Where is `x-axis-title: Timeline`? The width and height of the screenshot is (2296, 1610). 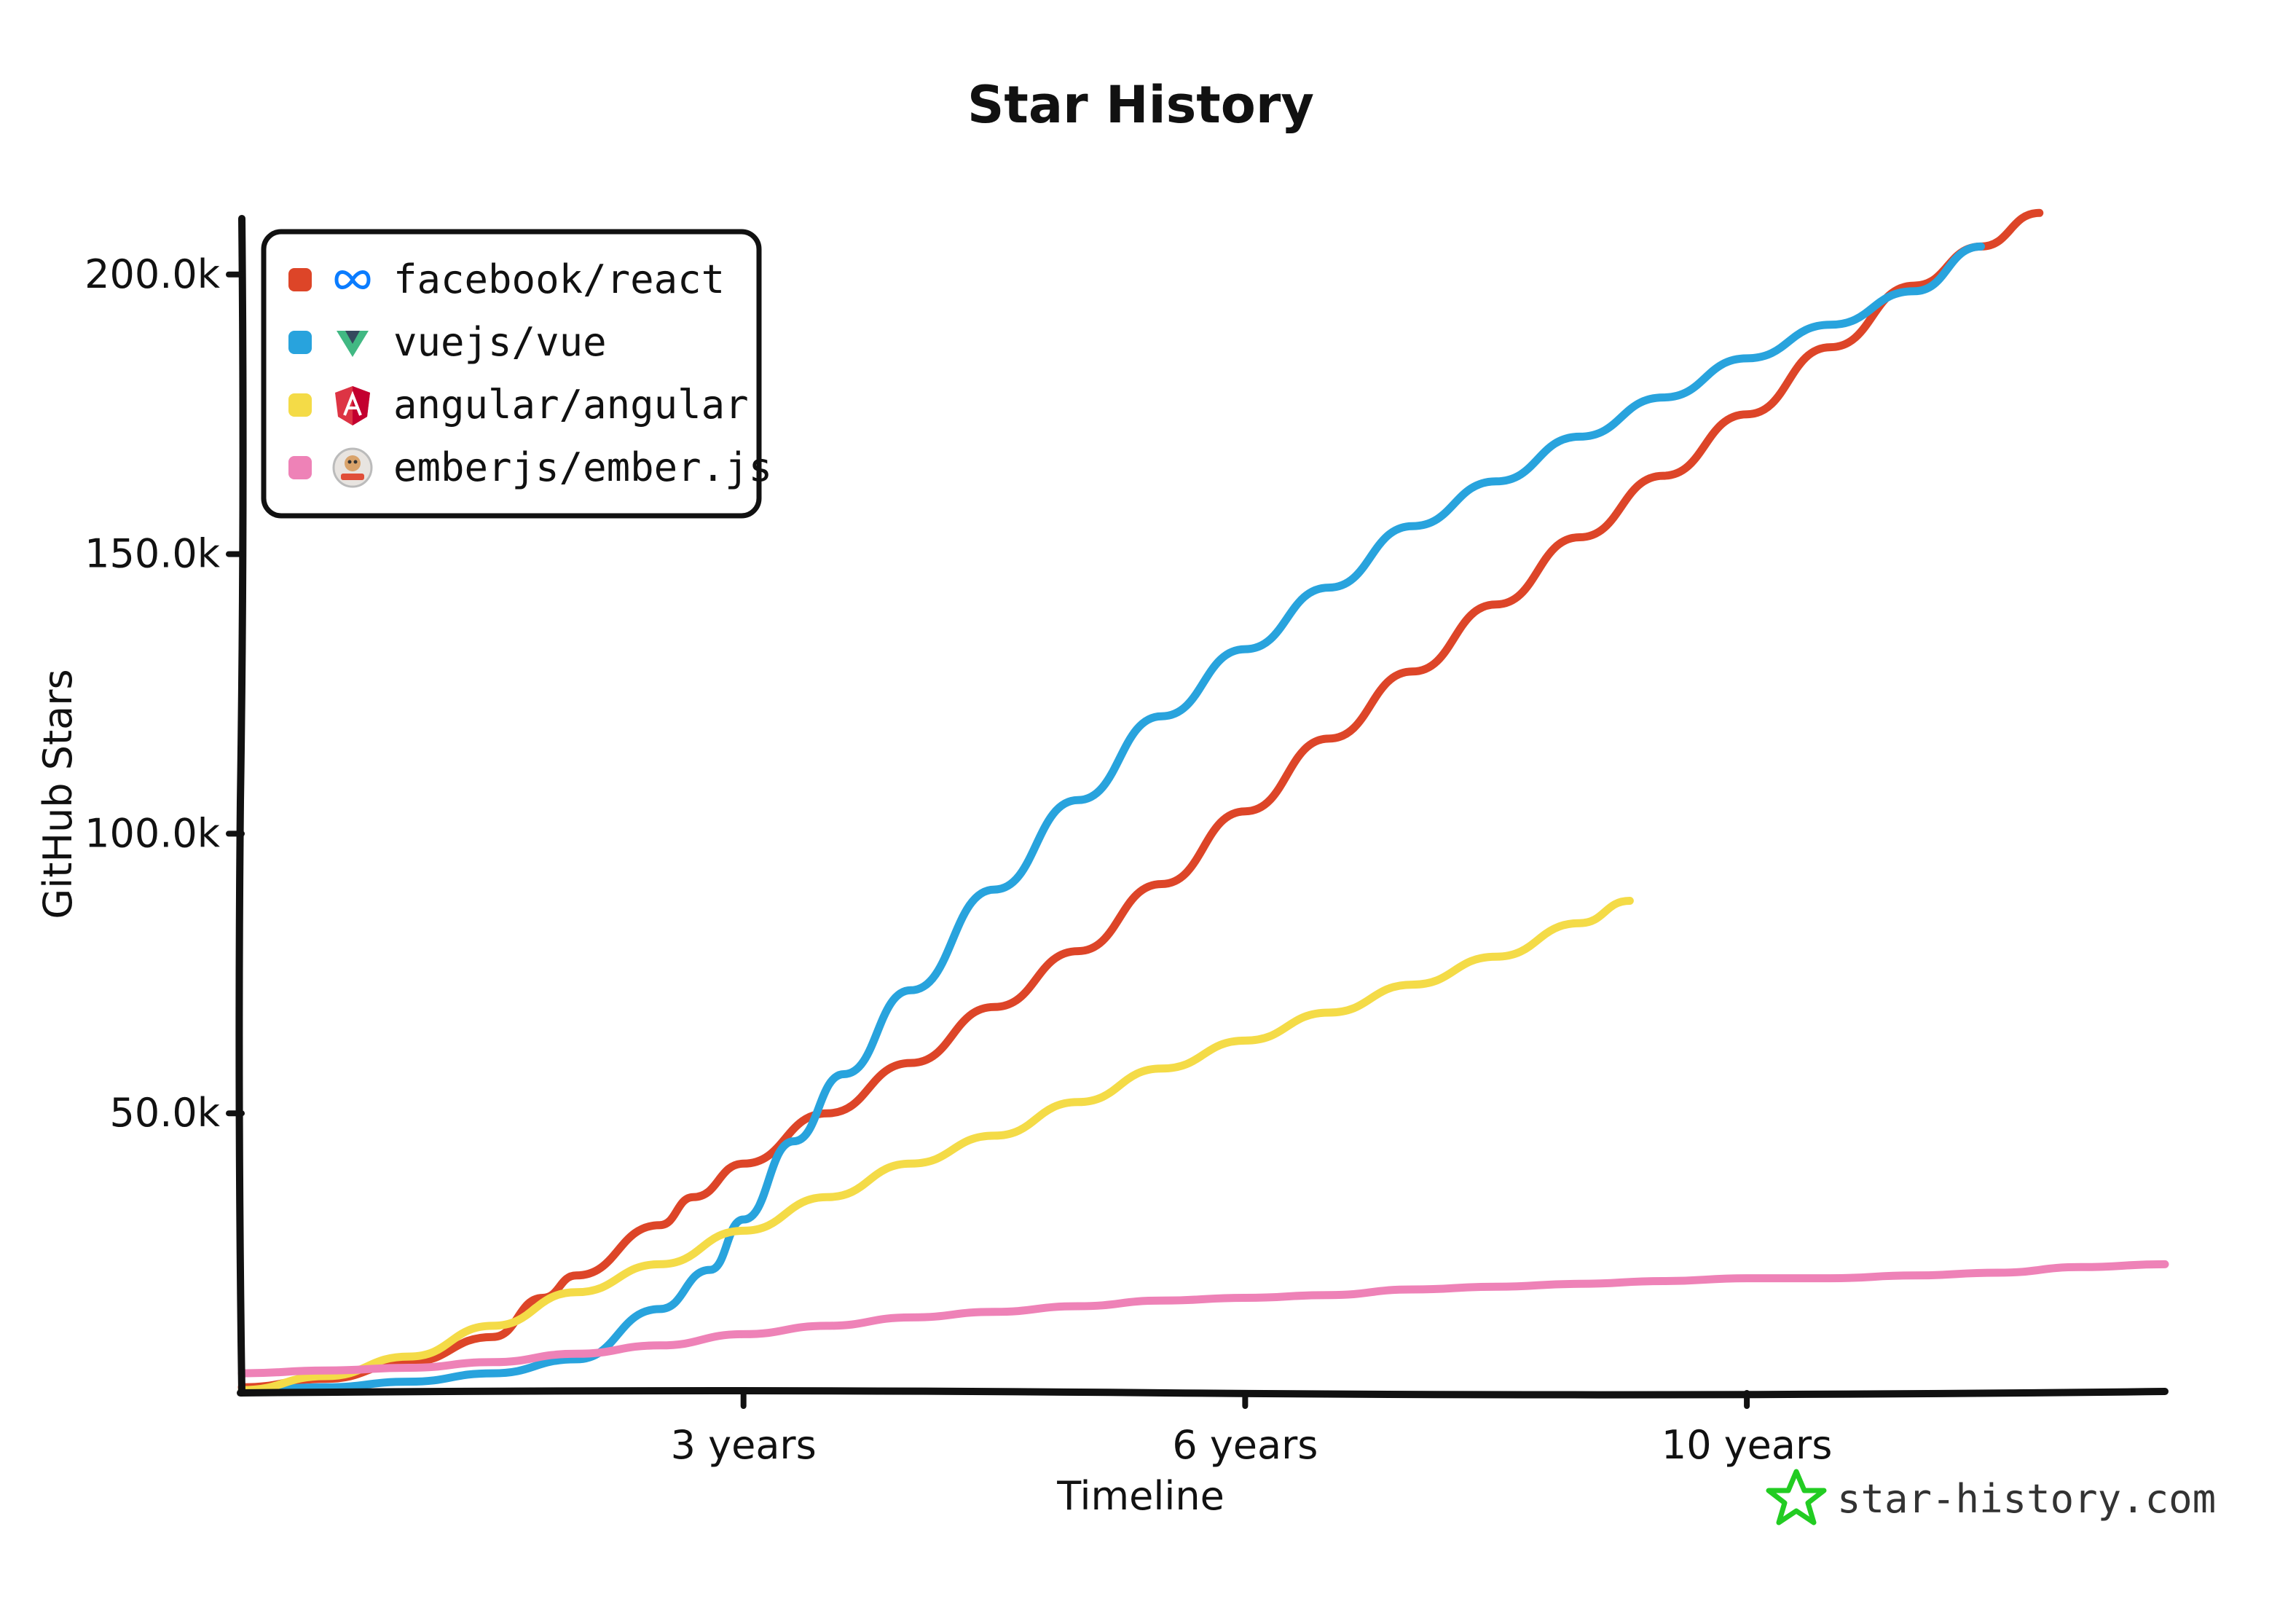
x-axis-title: Timeline is located at coordinates (1140, 1496).